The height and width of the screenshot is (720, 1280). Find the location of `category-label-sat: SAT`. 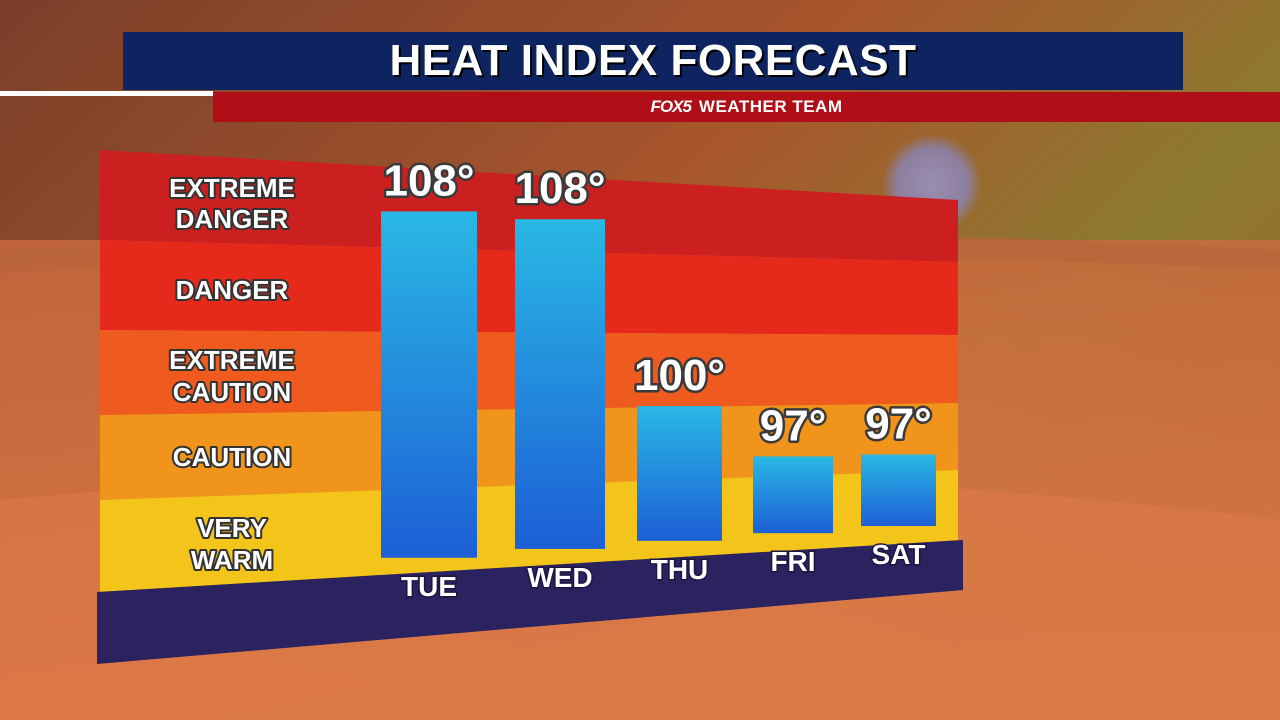

category-label-sat: SAT is located at coordinates (899, 554).